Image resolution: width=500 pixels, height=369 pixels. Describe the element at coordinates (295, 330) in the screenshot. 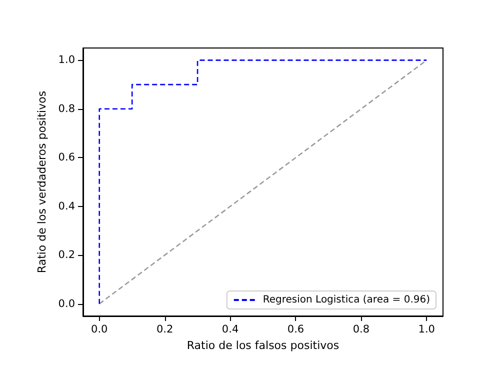

I see `x-tick-label: 0.6` at that location.